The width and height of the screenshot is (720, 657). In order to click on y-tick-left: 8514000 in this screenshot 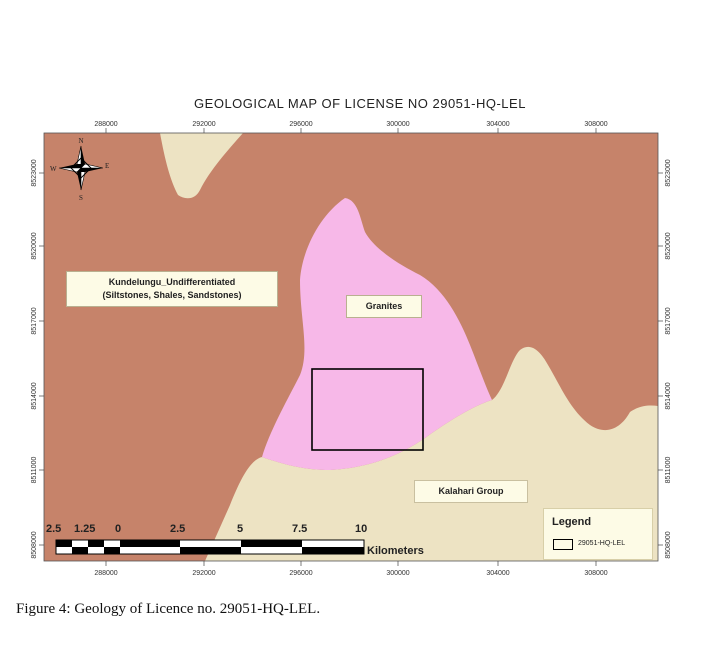, I will do `click(34, 395)`.